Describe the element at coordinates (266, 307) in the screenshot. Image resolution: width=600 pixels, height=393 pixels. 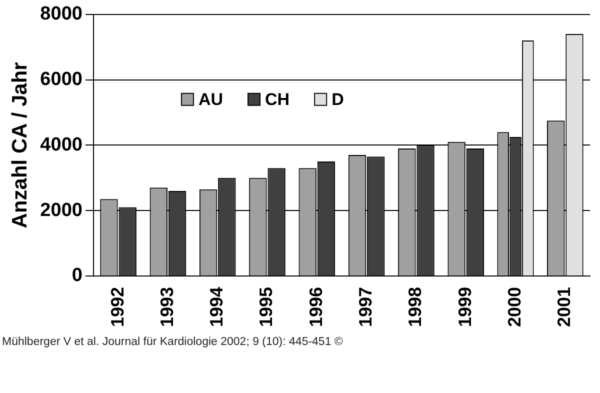
I see `x-tick-label: 1995` at that location.